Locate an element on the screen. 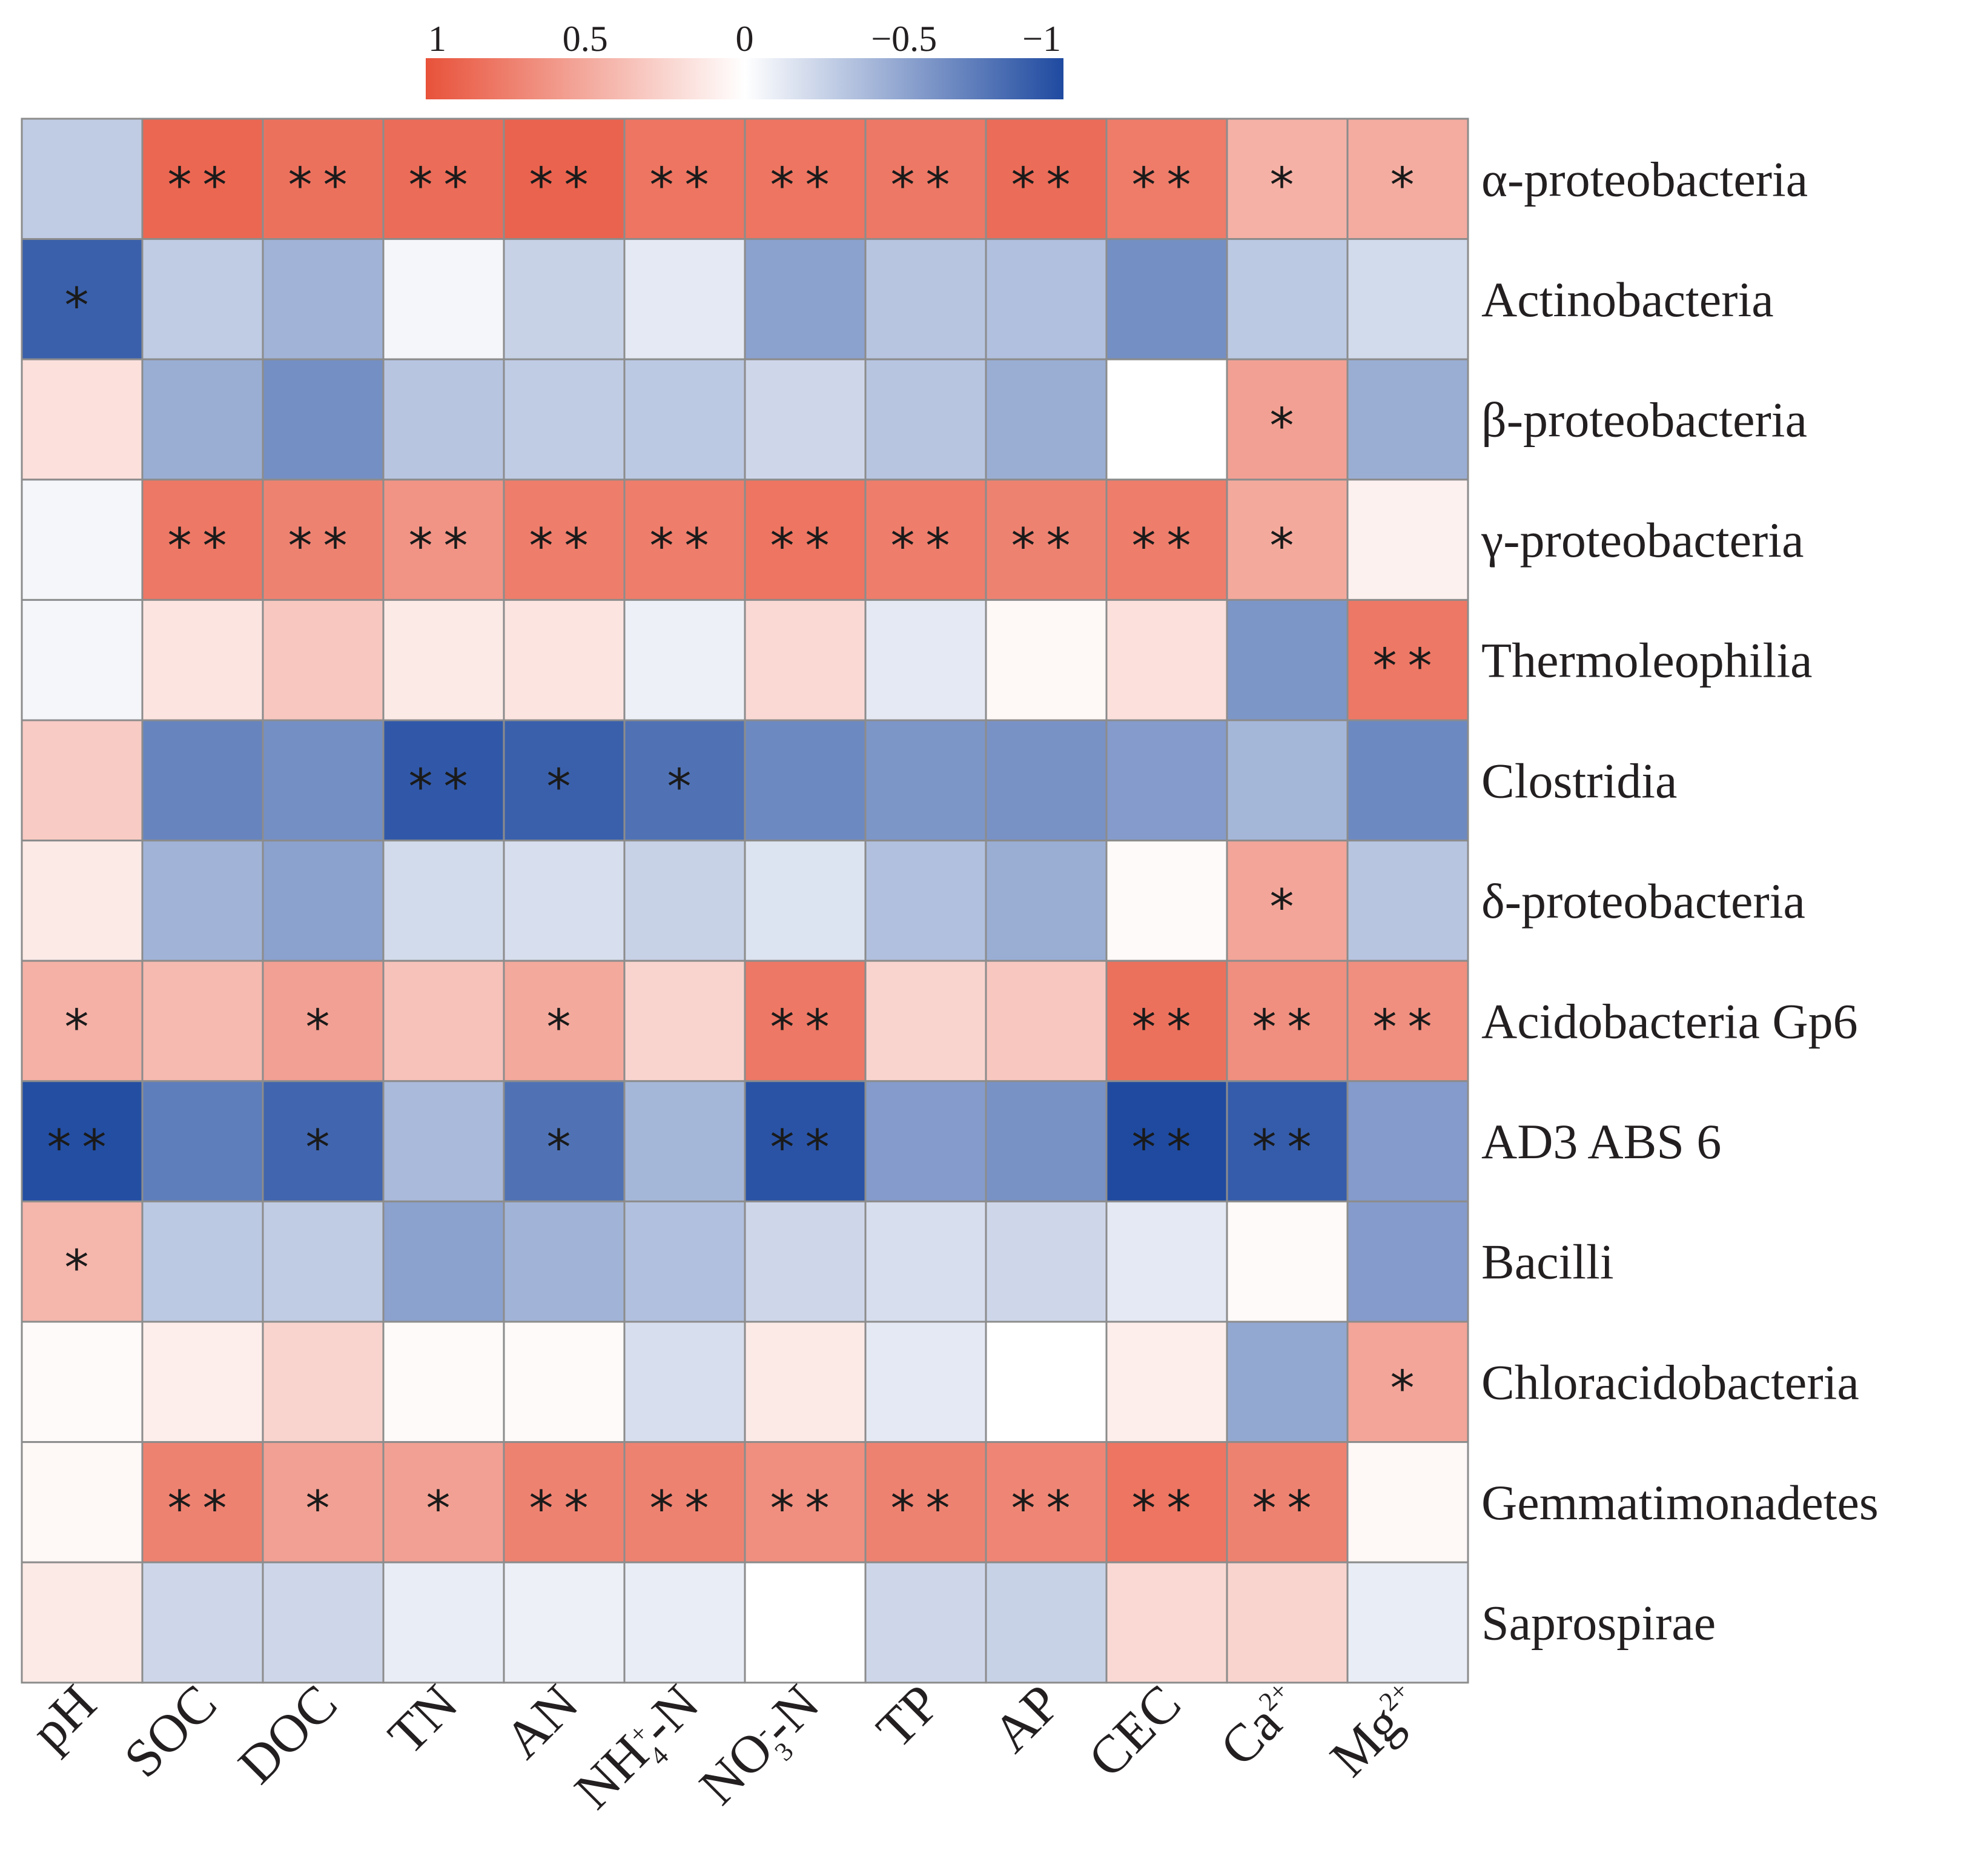  colorbar-gradient is located at coordinates (744, 79).